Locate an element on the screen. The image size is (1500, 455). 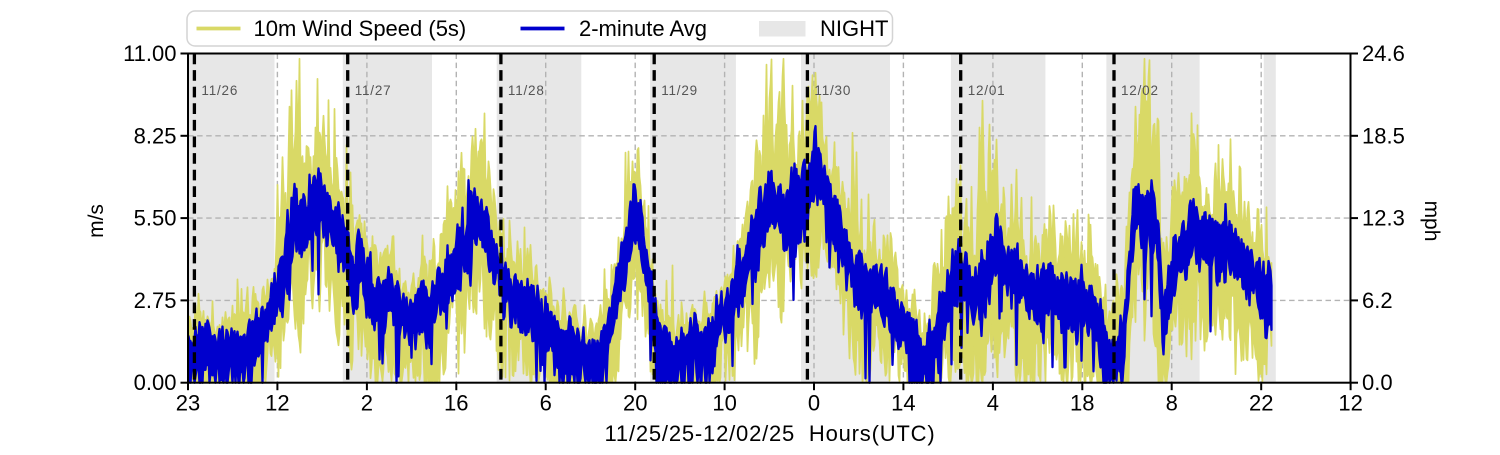
svg-text: 8 is located at coordinates (1172, 403).